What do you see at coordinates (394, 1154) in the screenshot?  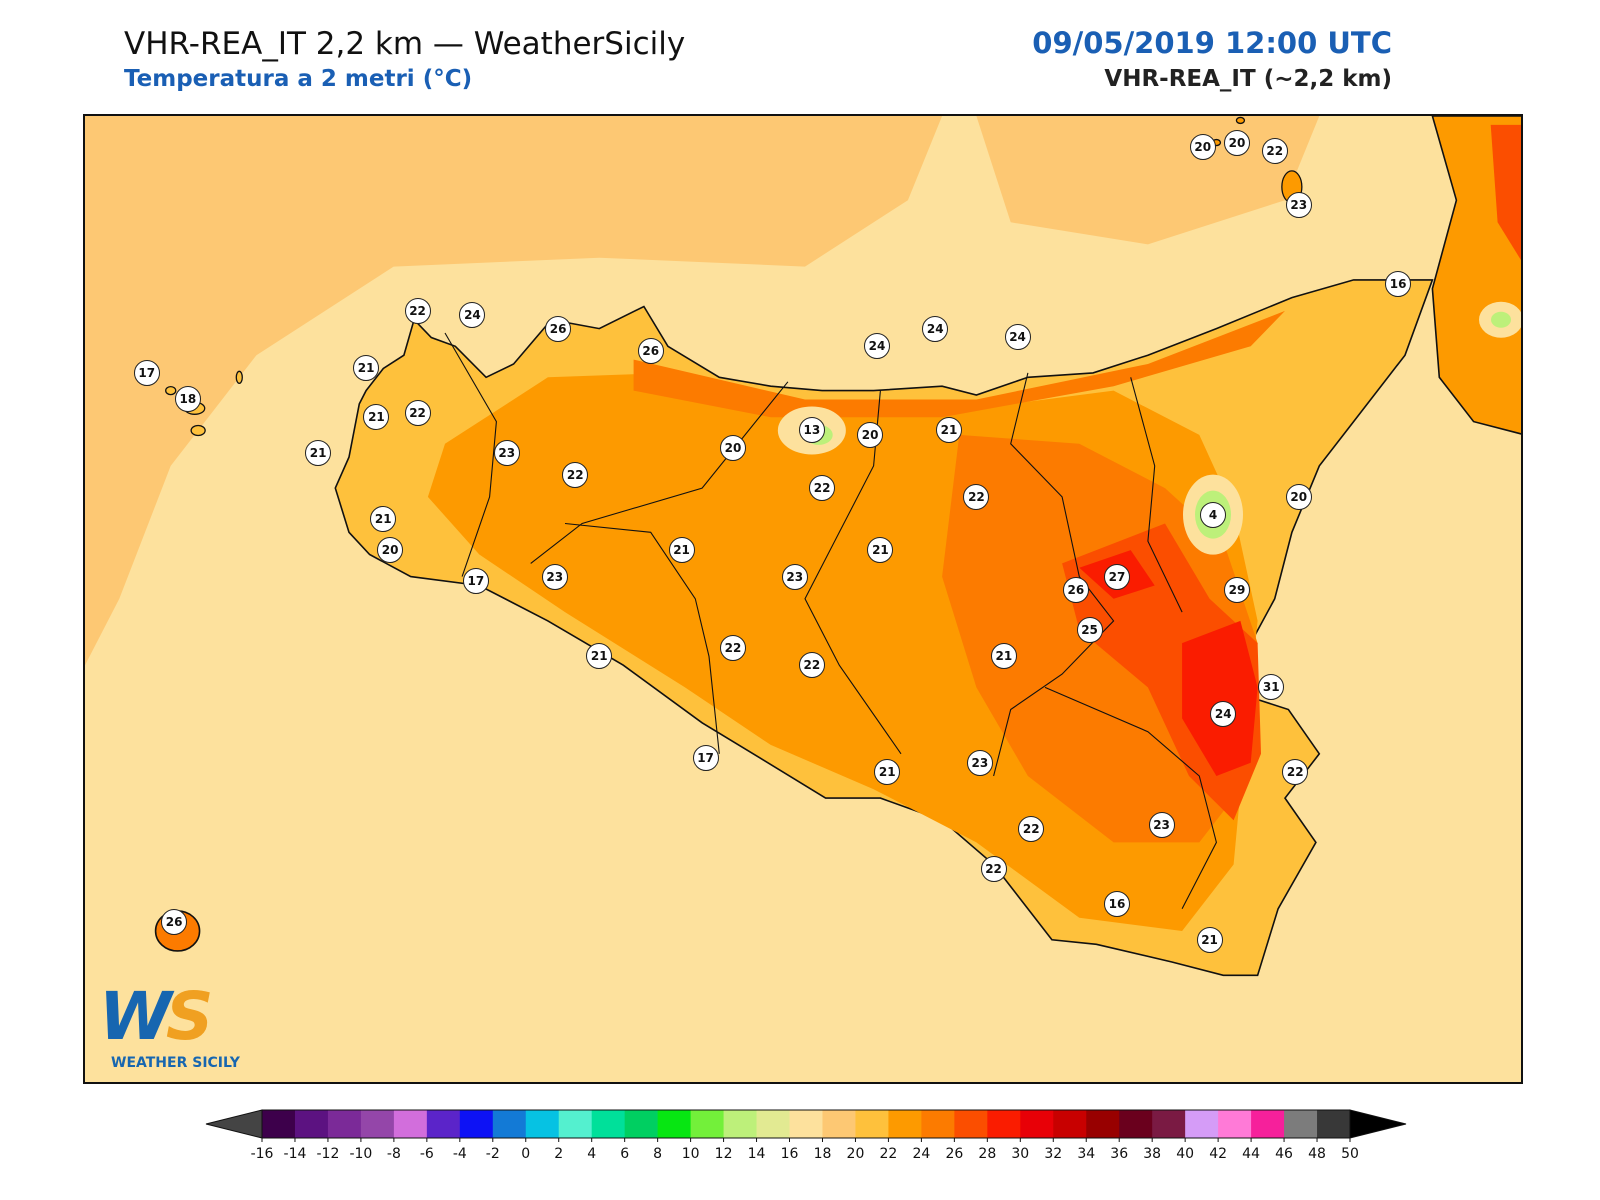 I see `colorbar-tick-label: -8` at bounding box center [394, 1154].